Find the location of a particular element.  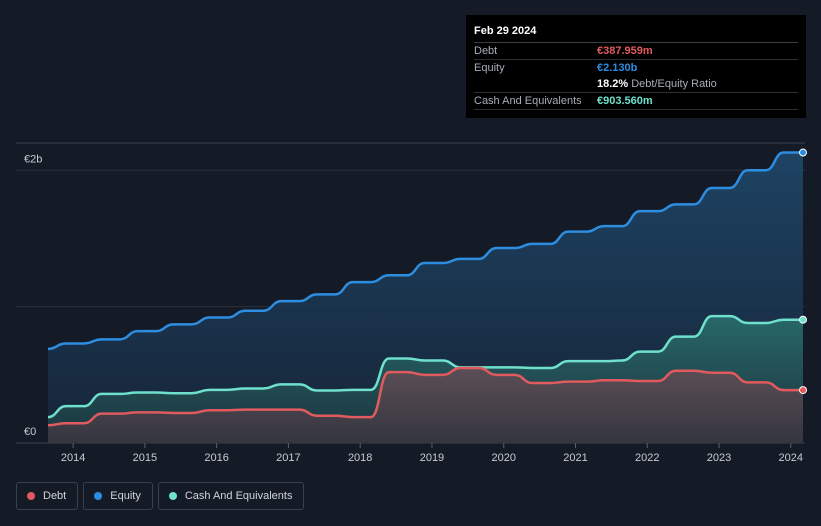

legend-label-equity: Equity is located at coordinates (125, 496).